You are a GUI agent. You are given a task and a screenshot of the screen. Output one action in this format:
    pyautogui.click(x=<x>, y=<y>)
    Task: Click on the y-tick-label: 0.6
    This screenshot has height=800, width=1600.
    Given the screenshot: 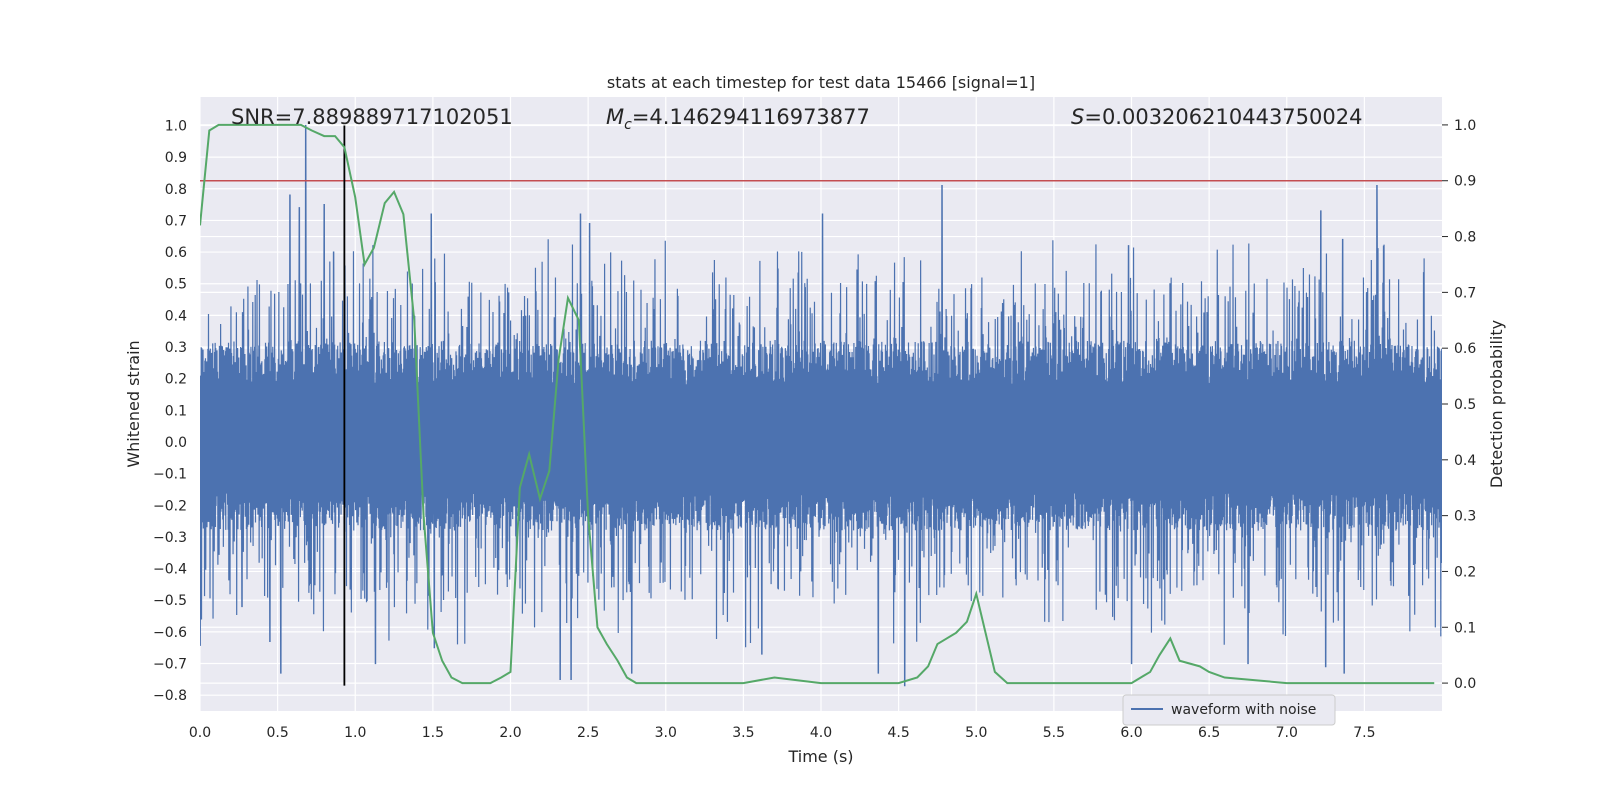 What is the action you would take?
    pyautogui.click(x=176, y=253)
    